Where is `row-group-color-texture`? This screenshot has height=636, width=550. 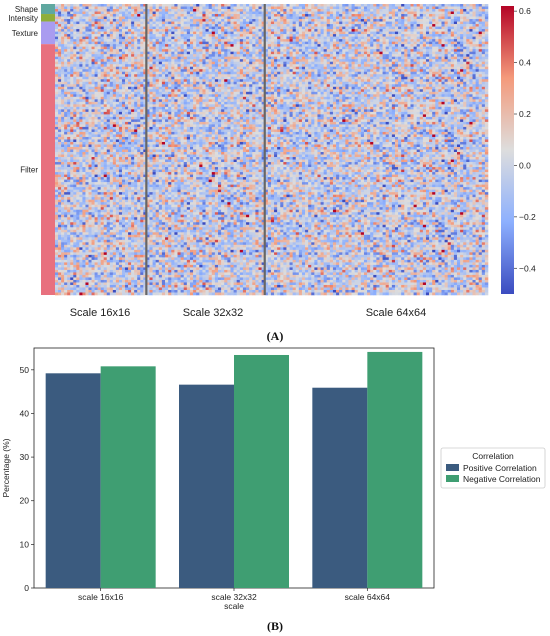 row-group-color-texture is located at coordinates (48, 33).